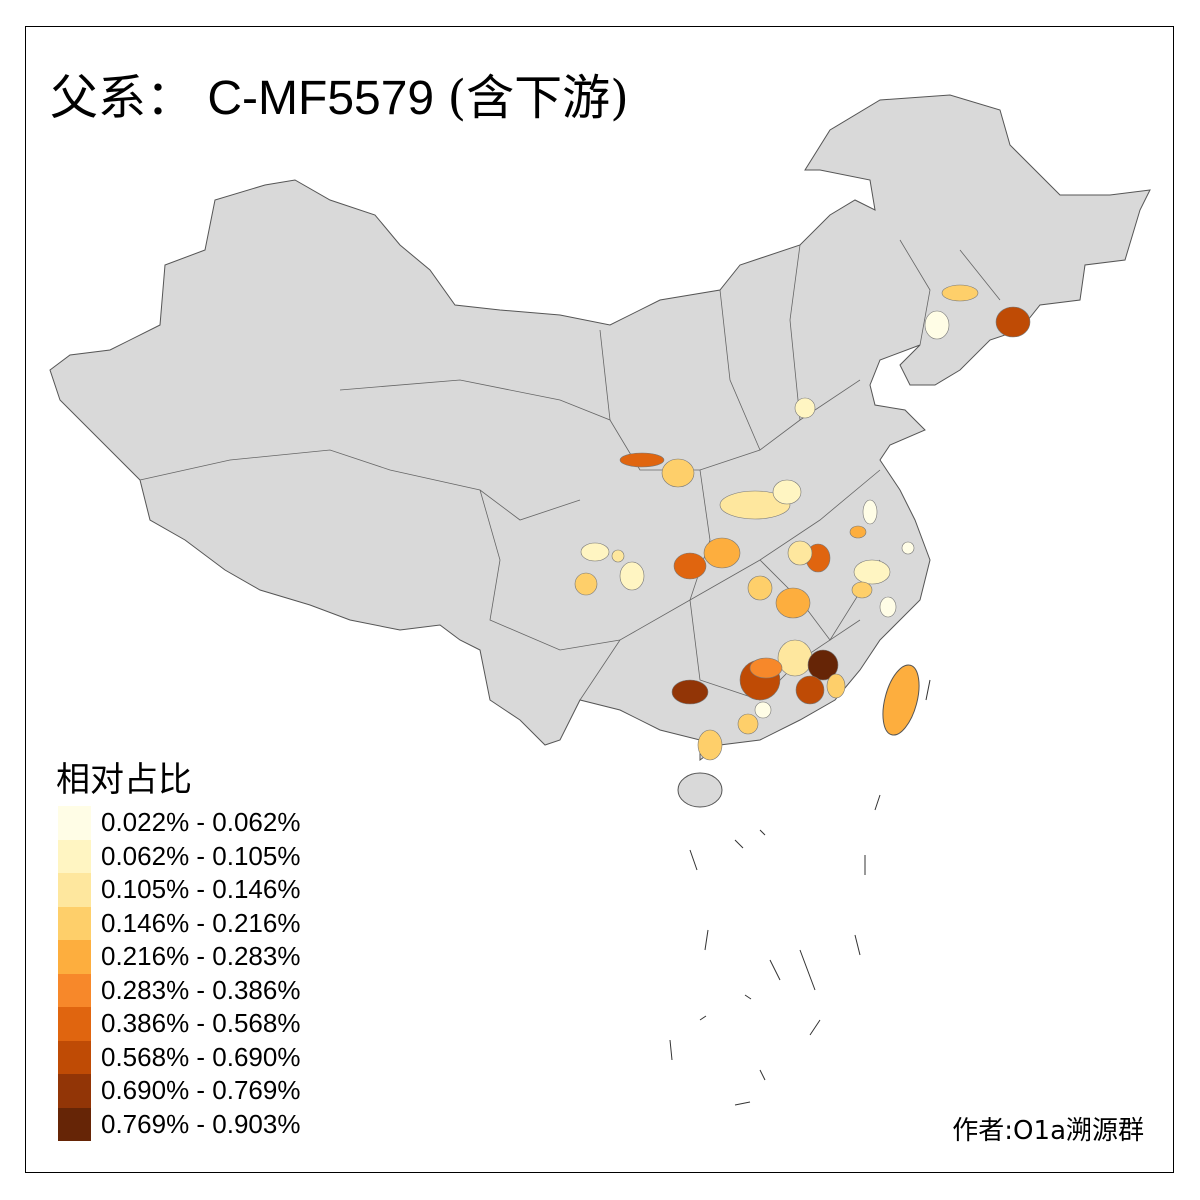 This screenshot has height=1200, width=1200. I want to click on legend-item: 0.769% - 0.903%, so click(179, 1124).